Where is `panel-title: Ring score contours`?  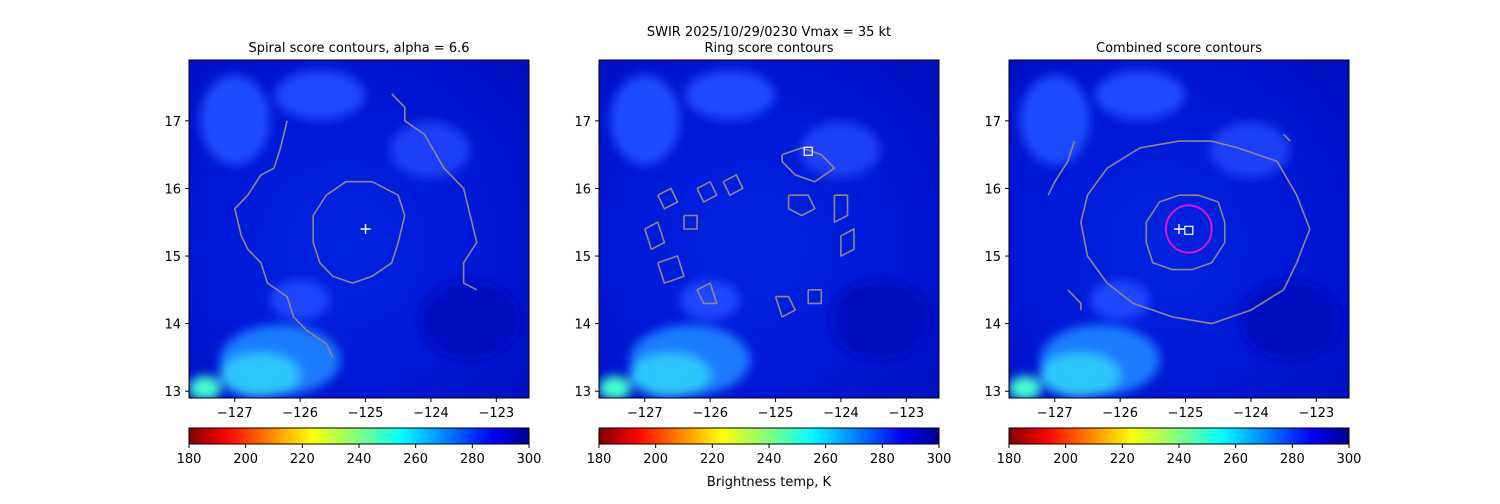 panel-title: Ring score contours is located at coordinates (768, 48).